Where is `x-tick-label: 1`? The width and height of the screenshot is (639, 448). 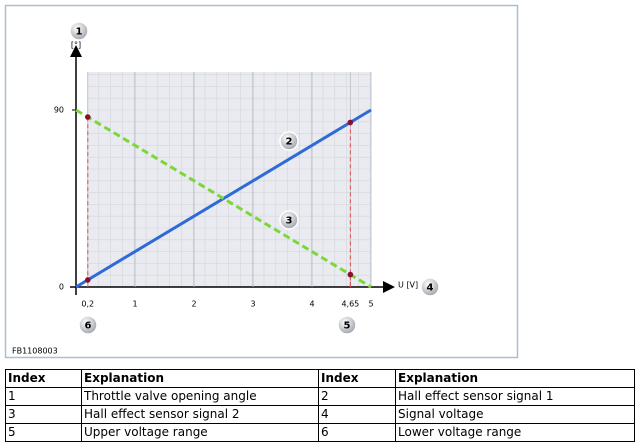
x-tick-label: 1 is located at coordinates (134, 304).